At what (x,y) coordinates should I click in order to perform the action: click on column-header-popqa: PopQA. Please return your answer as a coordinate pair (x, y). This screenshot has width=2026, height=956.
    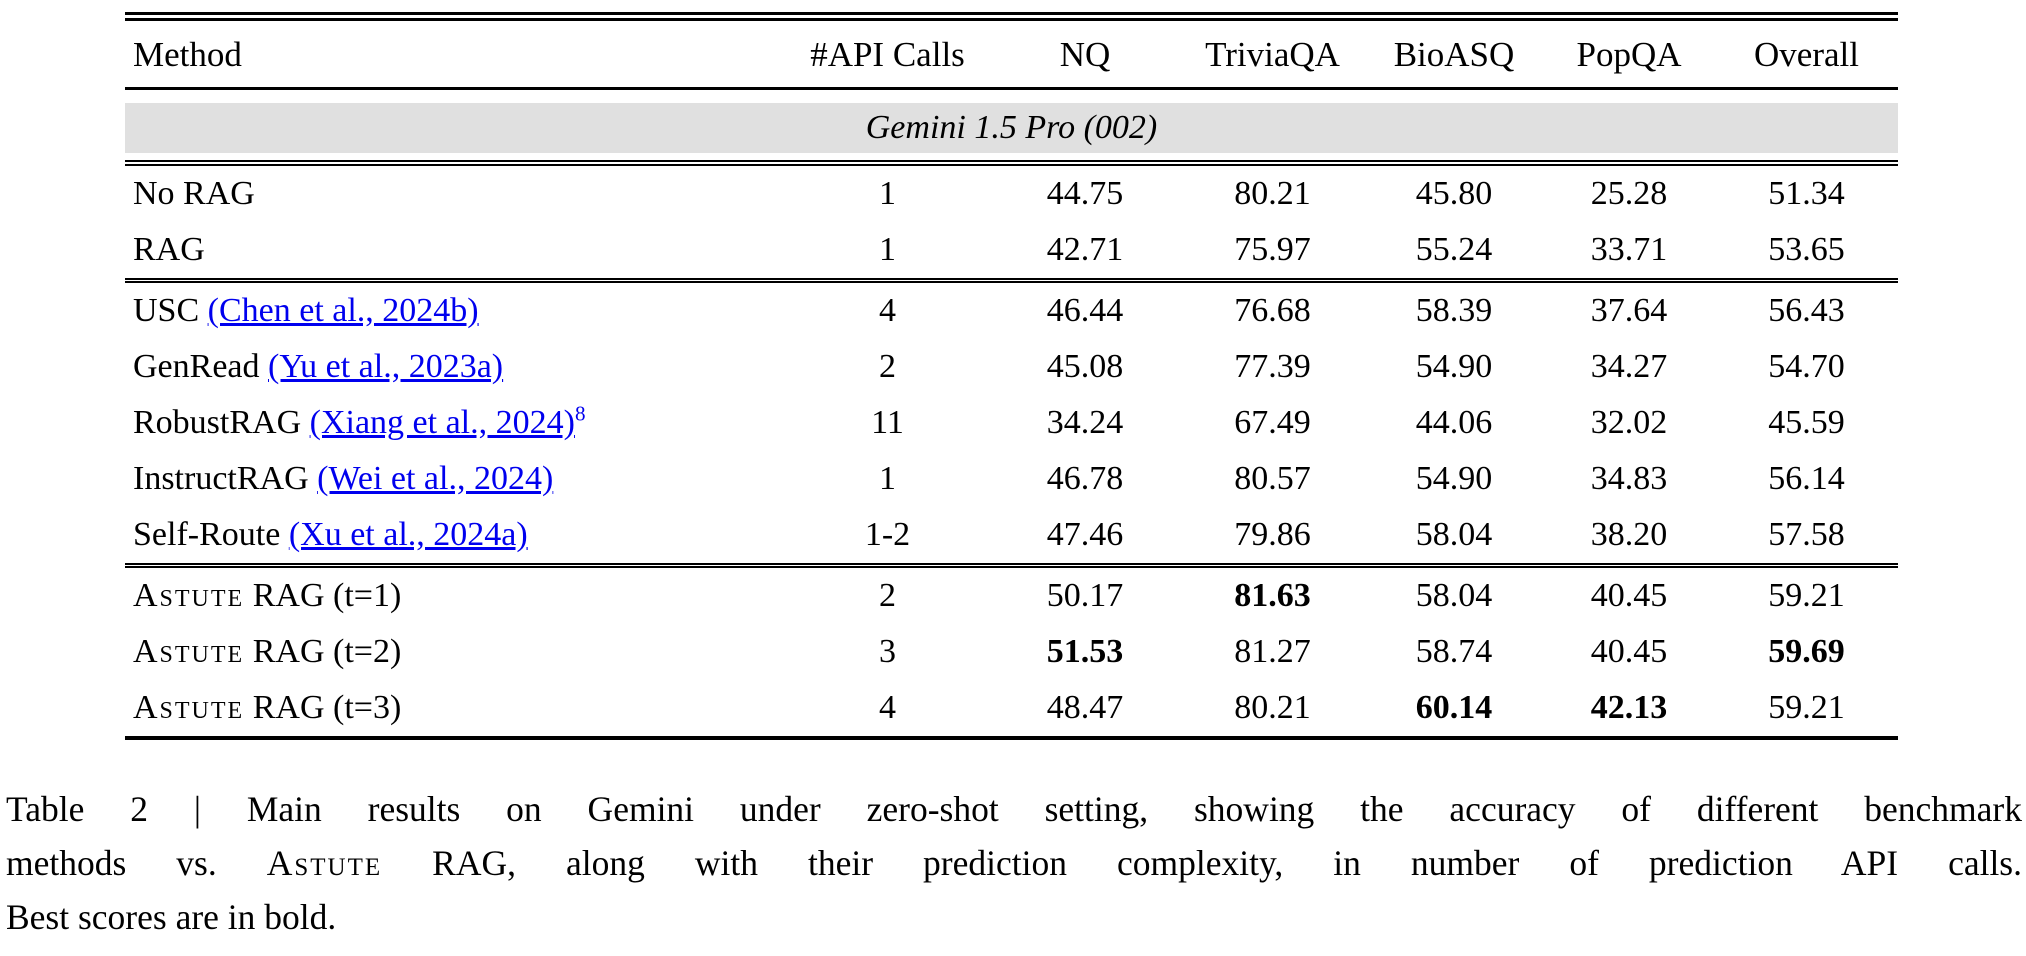
    Looking at the image, I should click on (1629, 54).